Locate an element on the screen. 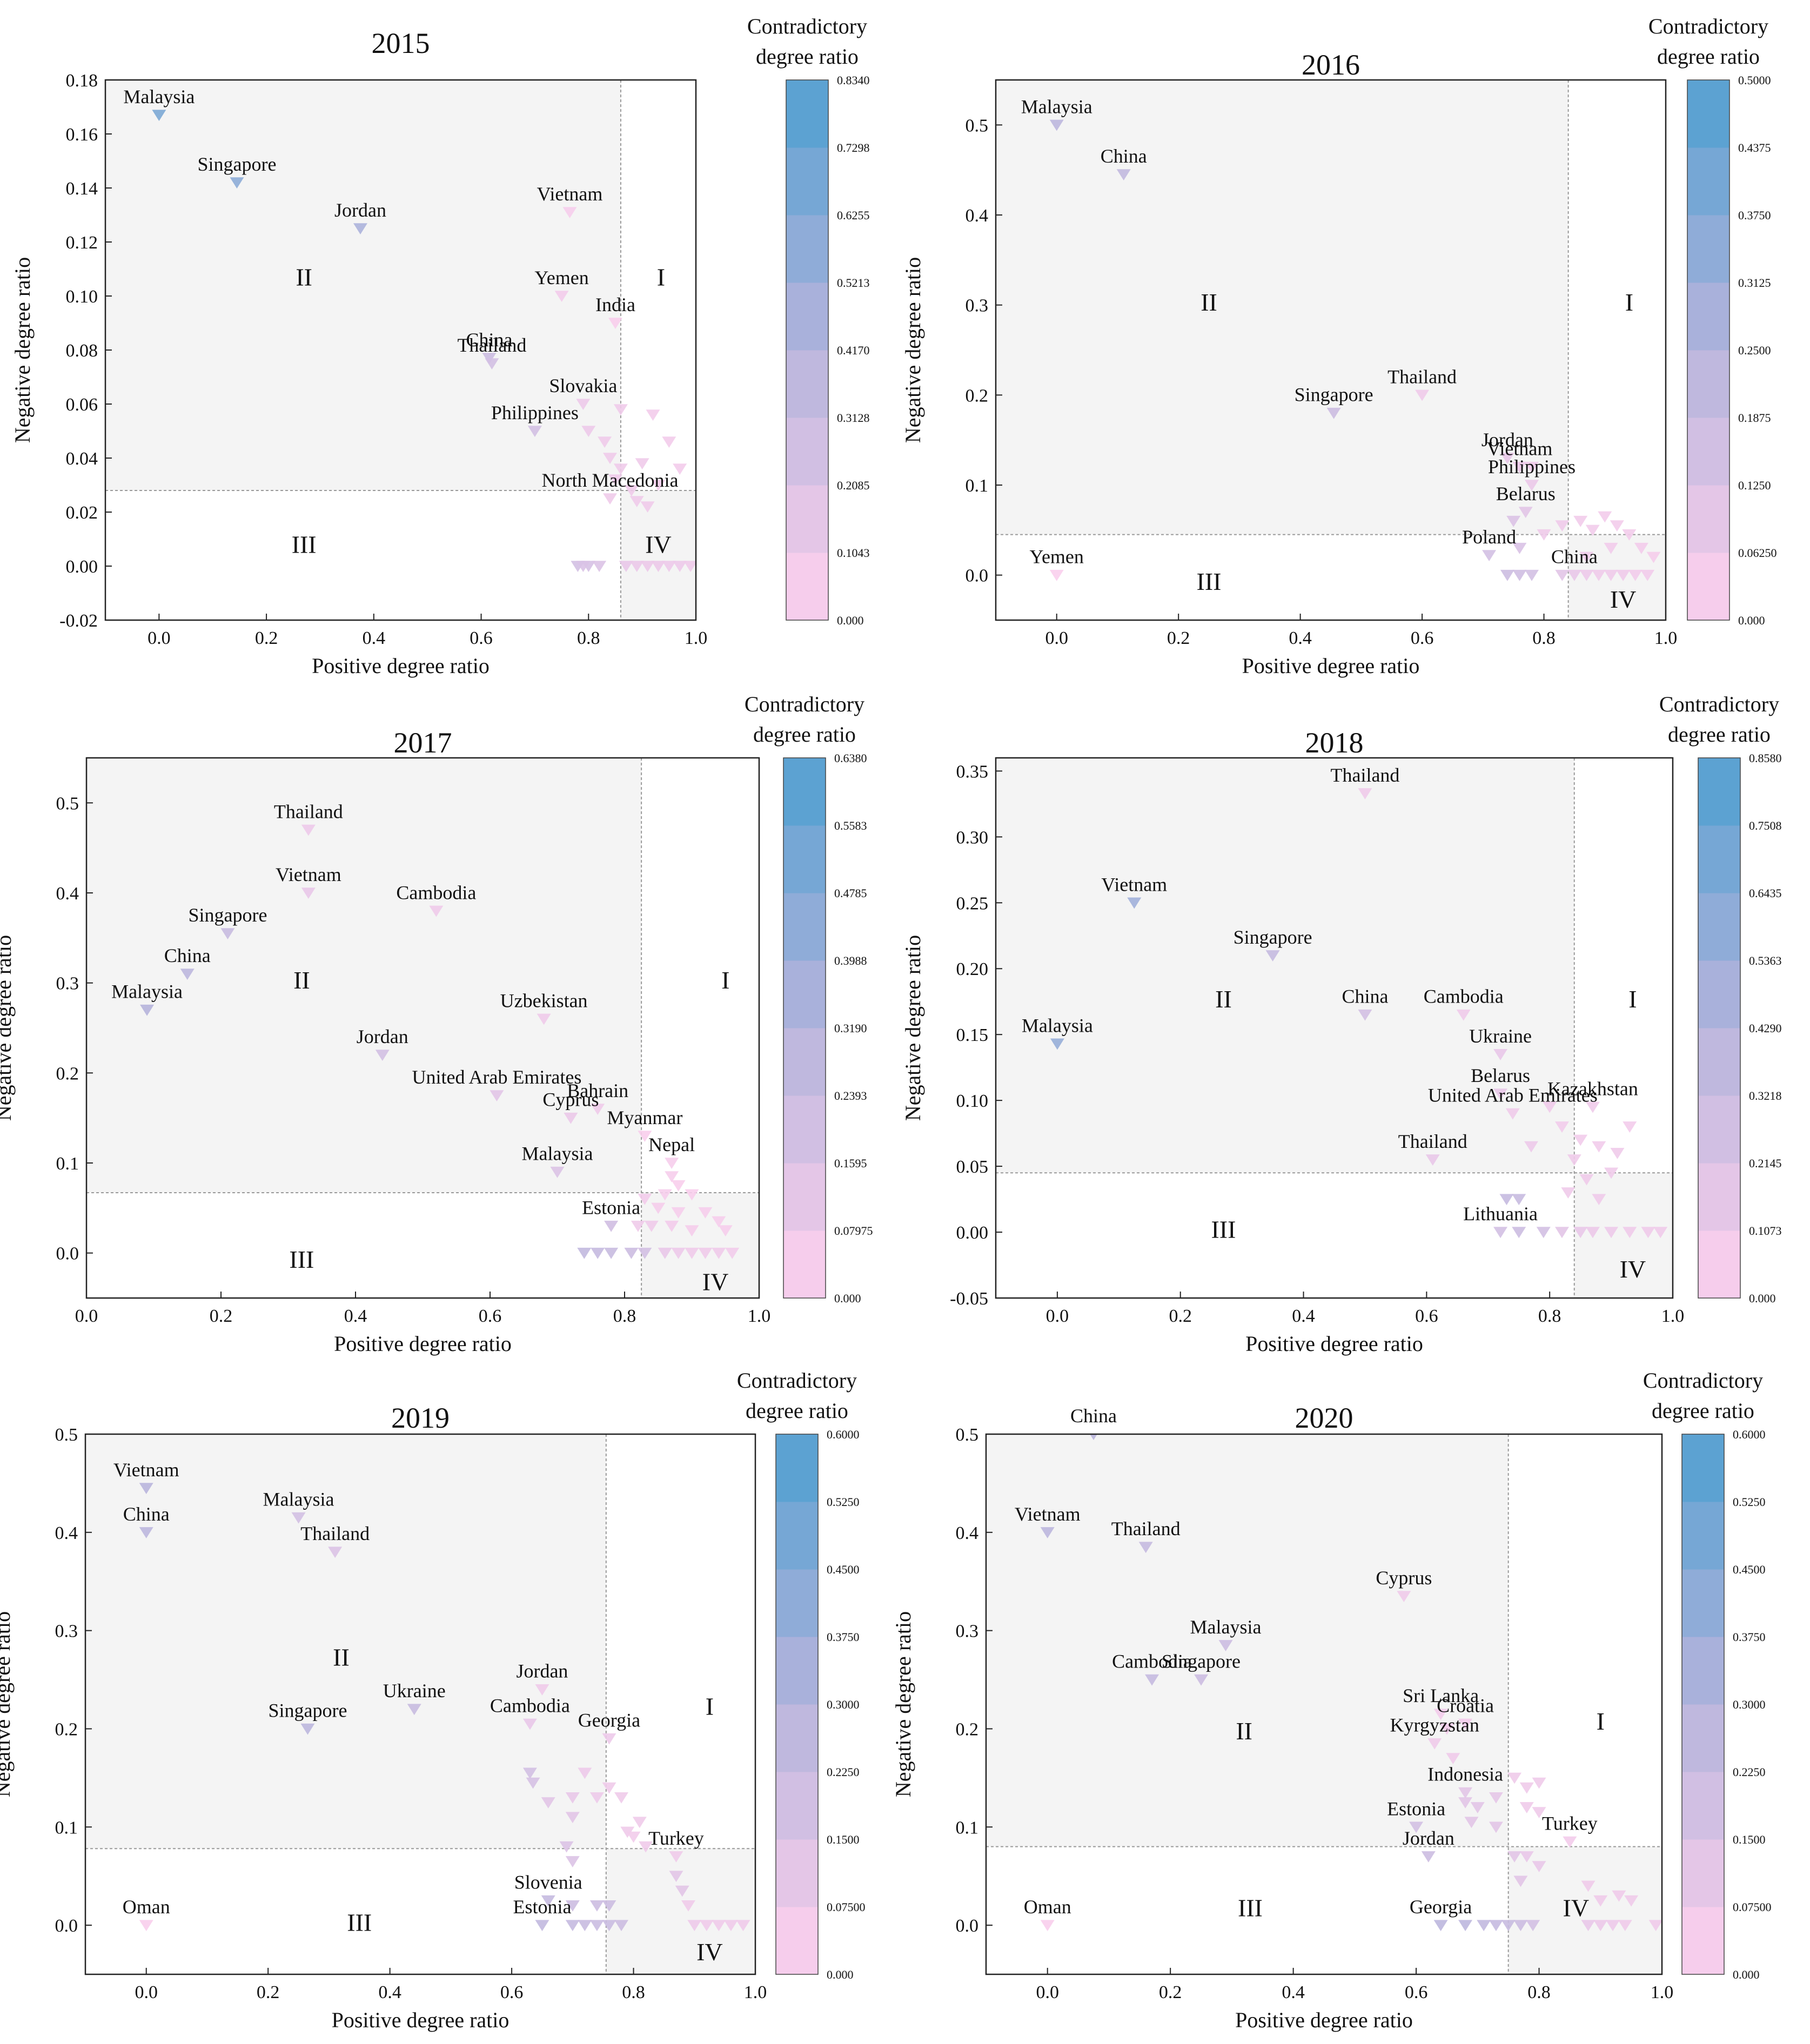 This screenshot has width=1810, height=2044. colorbar-tick-label: 0.7298 is located at coordinates (854, 147).